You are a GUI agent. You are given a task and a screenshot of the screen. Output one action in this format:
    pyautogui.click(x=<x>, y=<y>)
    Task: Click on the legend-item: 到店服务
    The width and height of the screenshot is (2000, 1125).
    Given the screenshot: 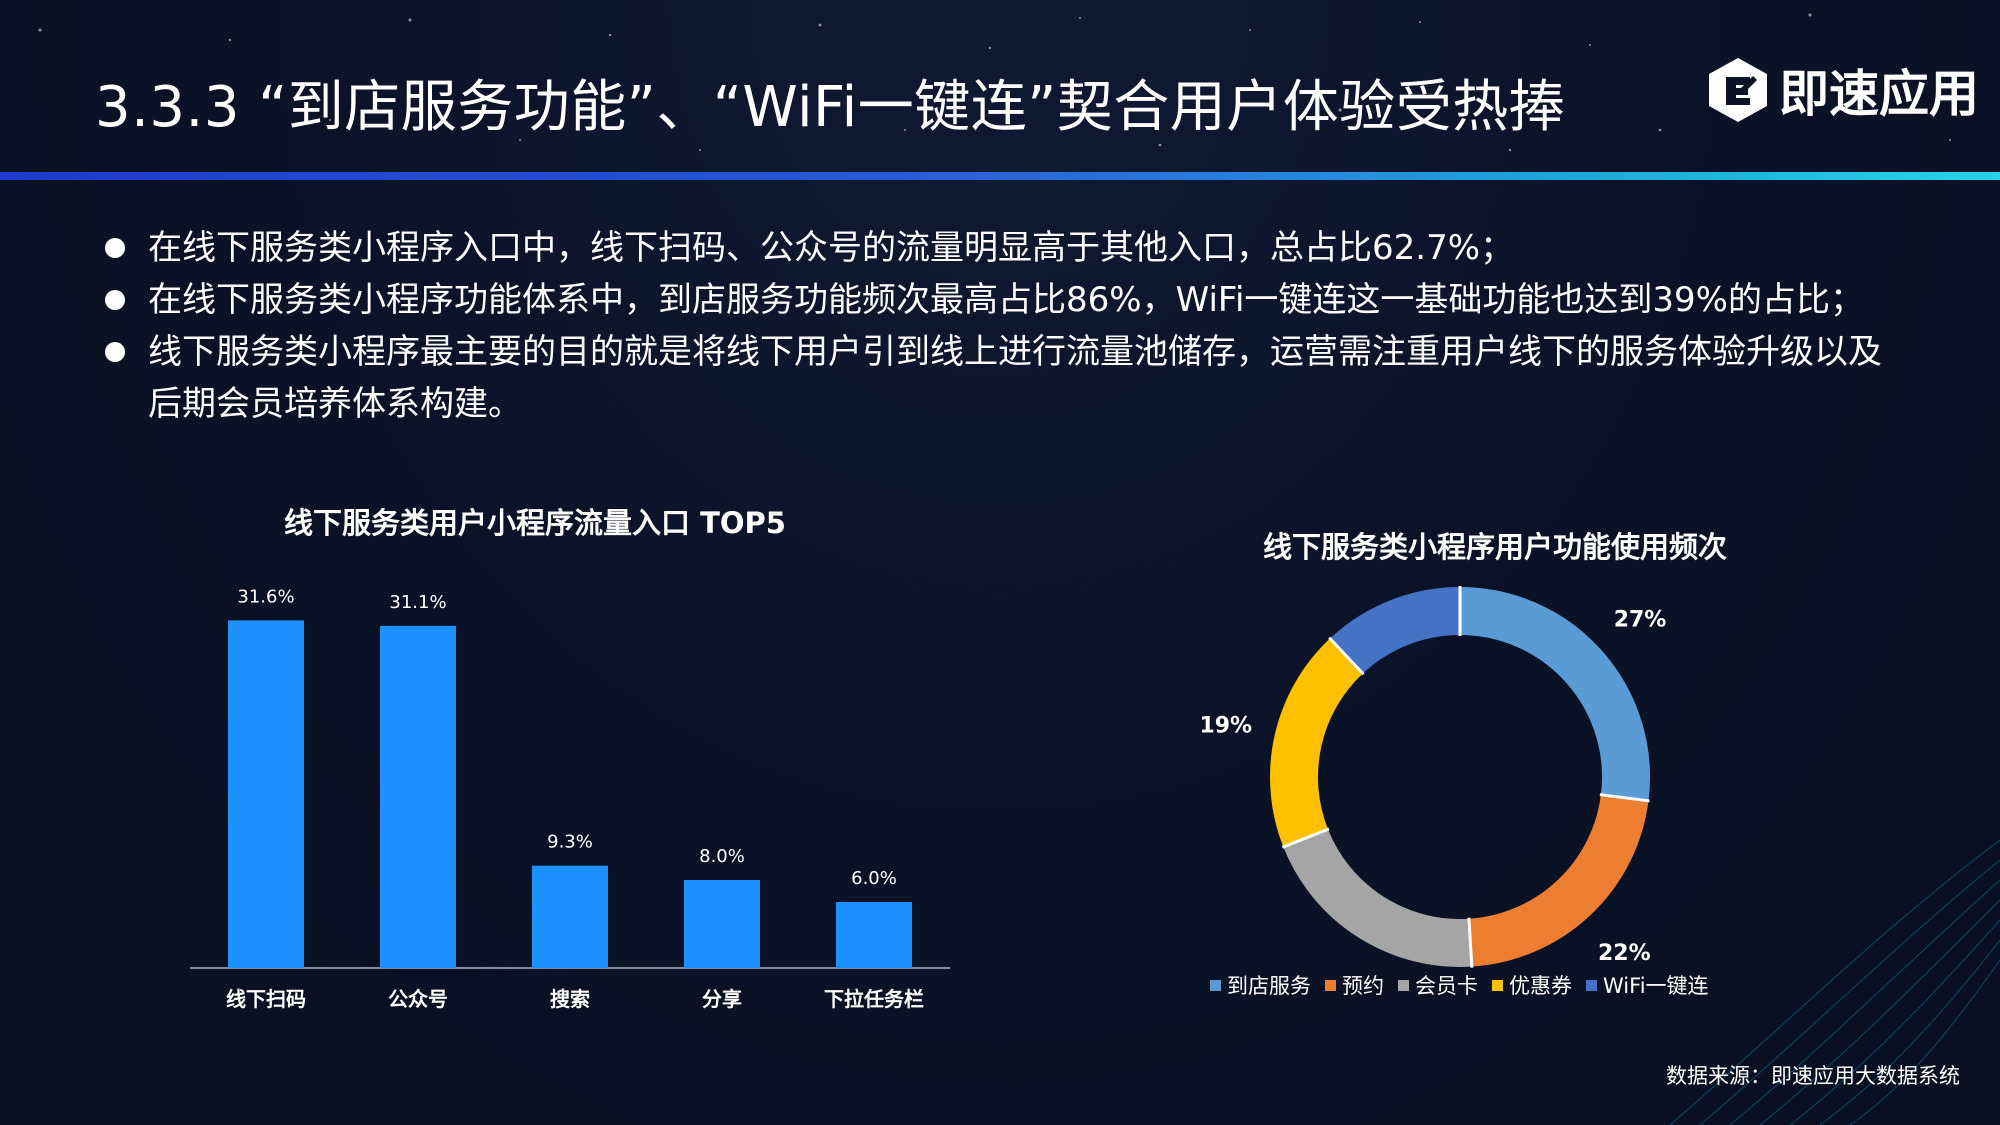 What is the action you would take?
    pyautogui.click(x=1260, y=985)
    